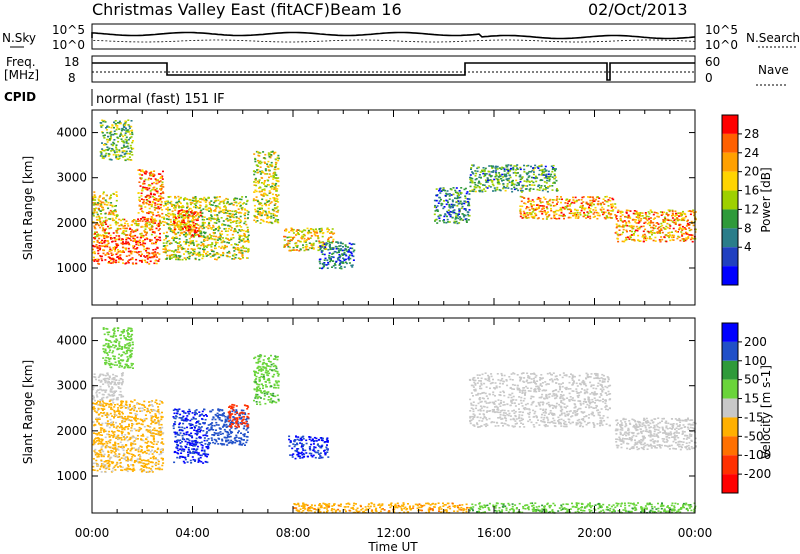 The width and height of the screenshot is (800, 554). What do you see at coordinates (293, 533) in the screenshot?
I see `xtick-label: 08:00` at bounding box center [293, 533].